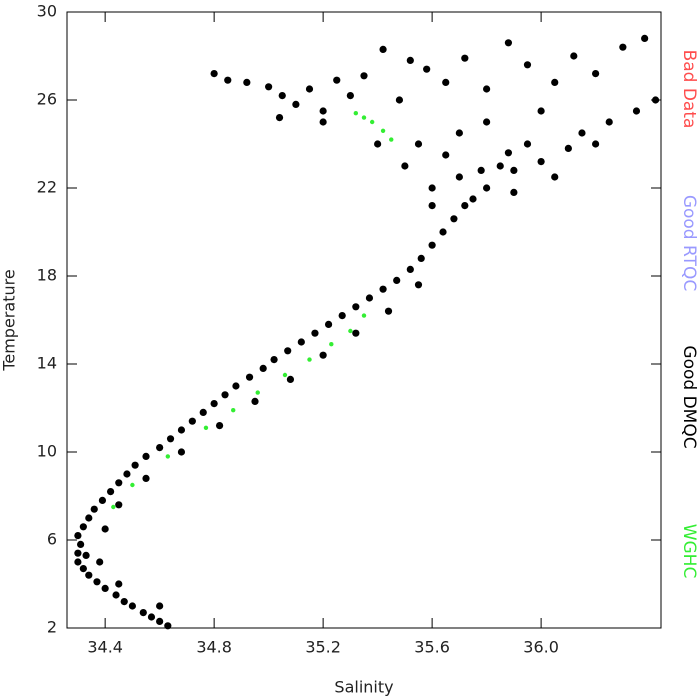 Image resolution: width=700 pixels, height=700 pixels. I want to click on y-tick-label: 26, so click(47, 99).